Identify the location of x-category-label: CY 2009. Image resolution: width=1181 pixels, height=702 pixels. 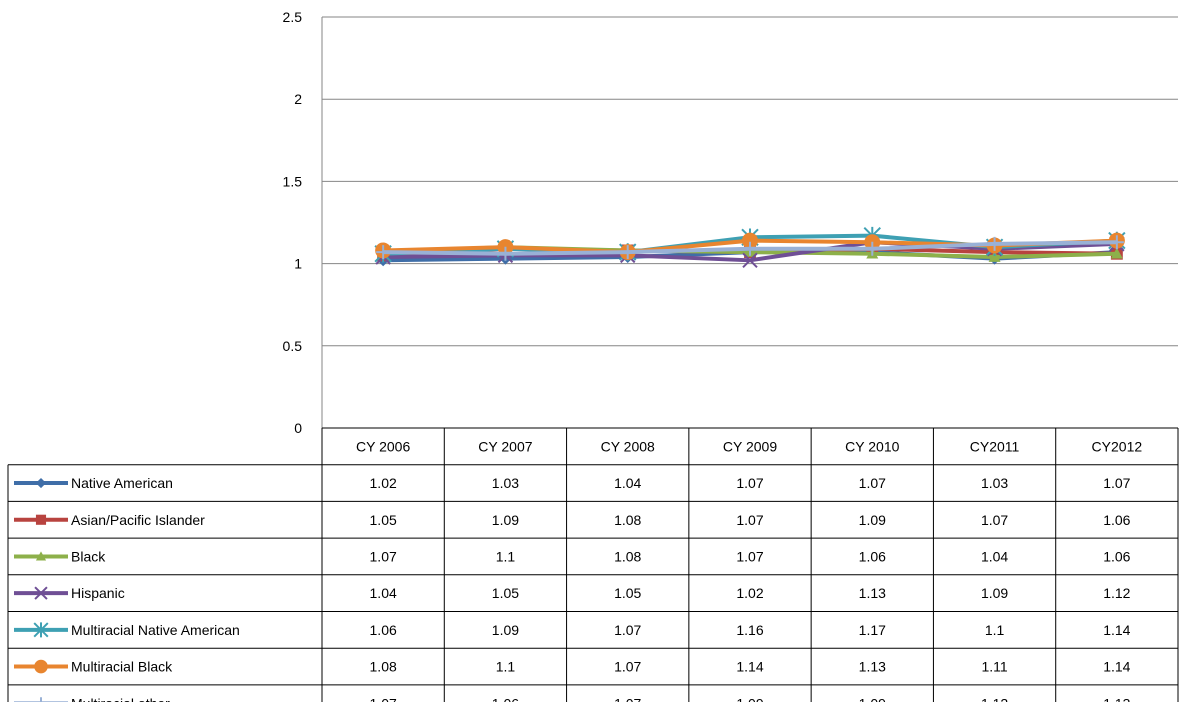
(750, 446).